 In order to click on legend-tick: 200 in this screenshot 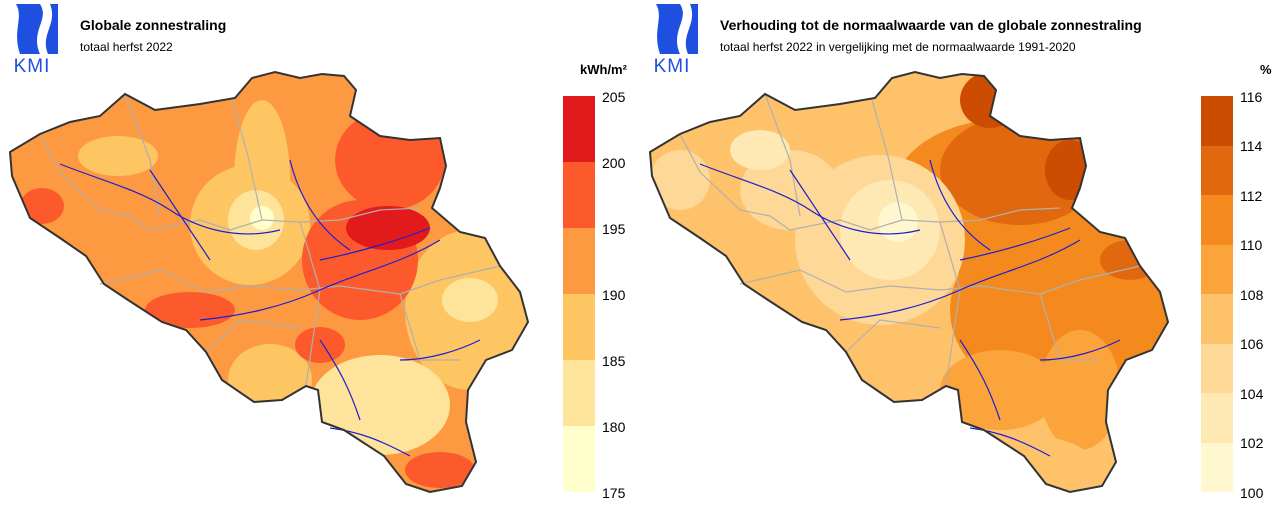, I will do `click(614, 163)`.